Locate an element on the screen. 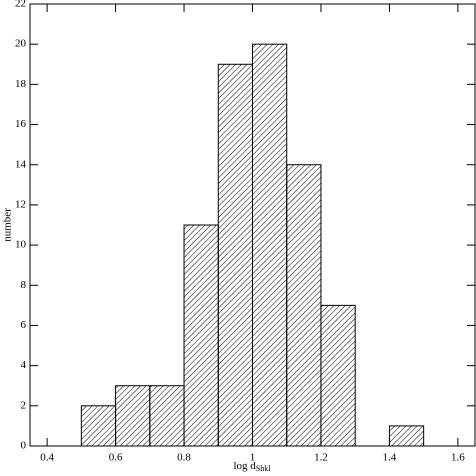 The height and width of the screenshot is (476, 476). x-tick-label: 1.6 is located at coordinates (458, 458).